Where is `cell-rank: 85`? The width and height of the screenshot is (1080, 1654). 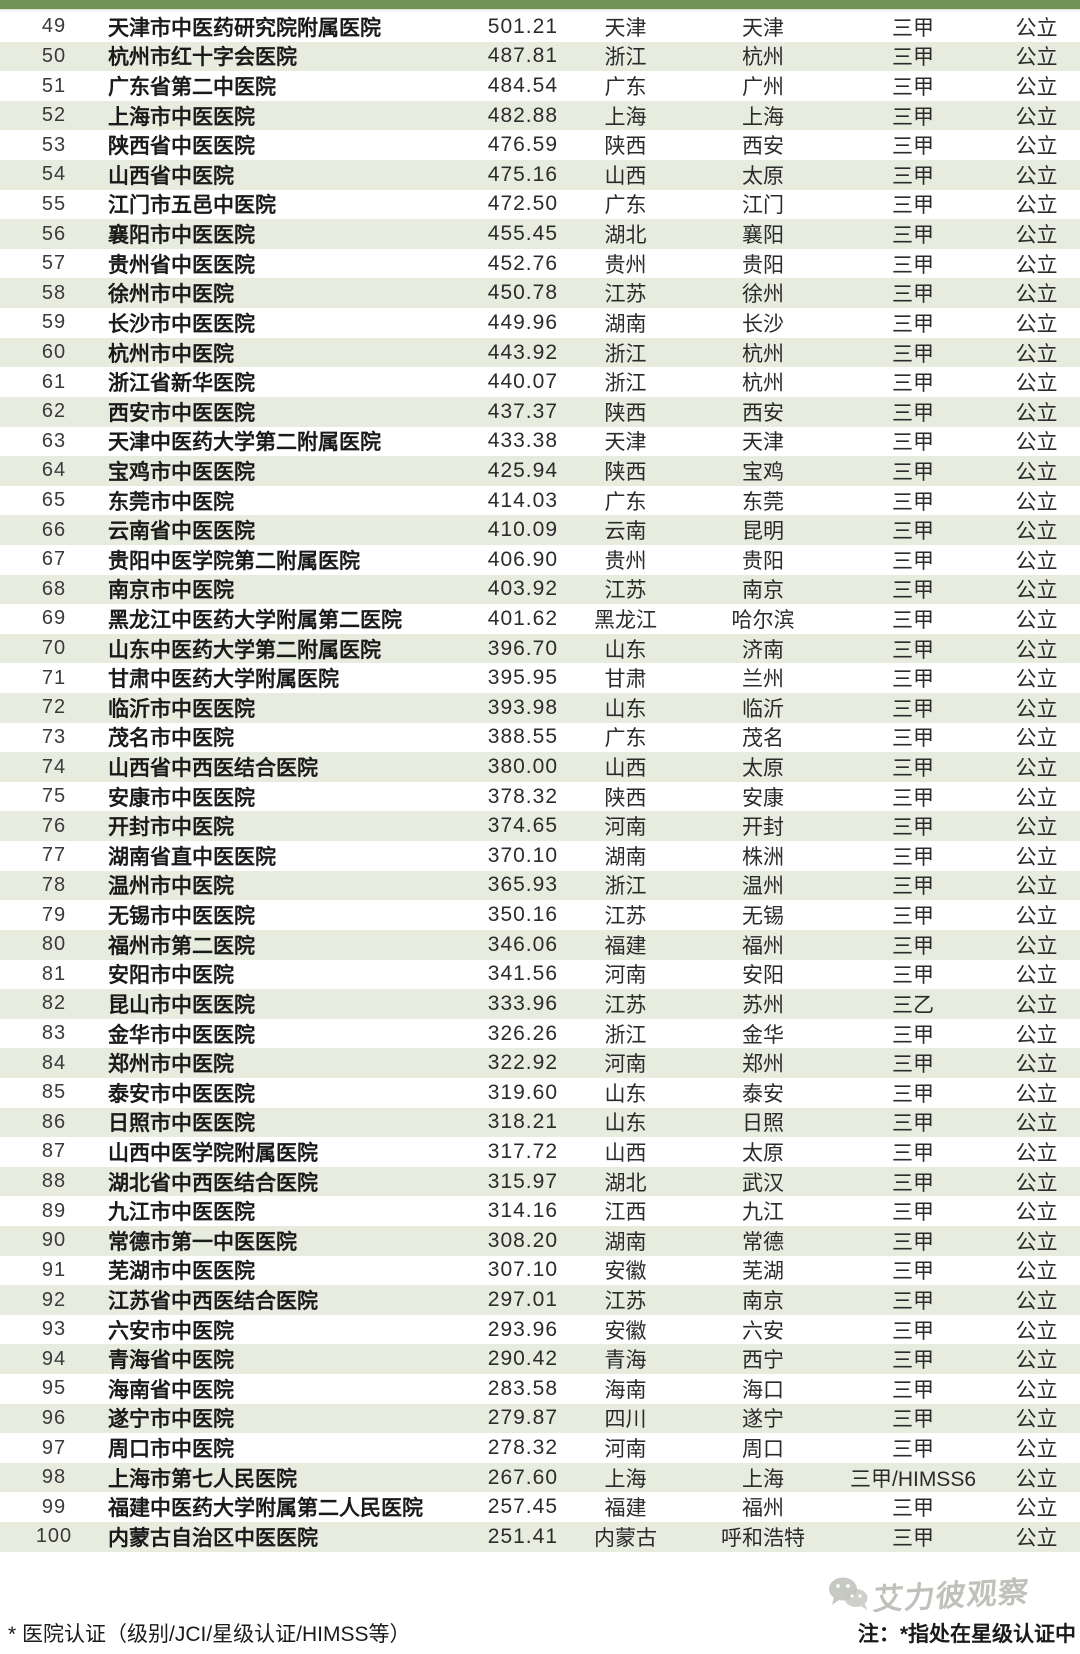 cell-rank: 85 is located at coordinates (54, 1092).